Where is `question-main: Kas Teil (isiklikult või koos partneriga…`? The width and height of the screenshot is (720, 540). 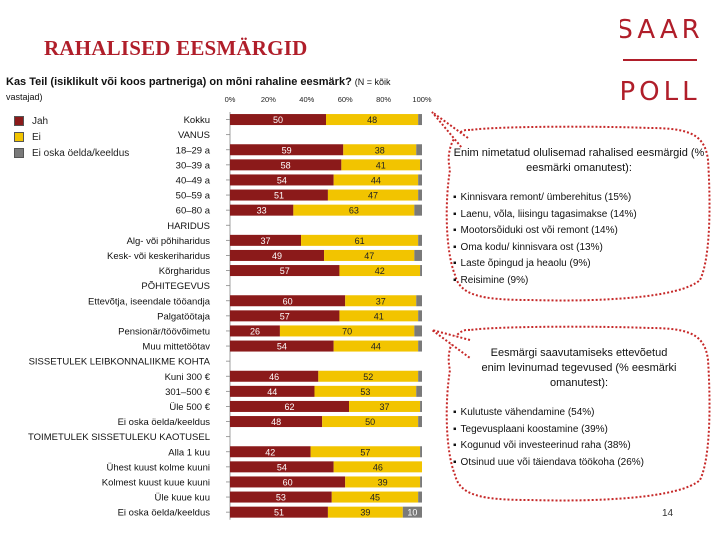
question-main: Kas Teil (isiklikult või koos partneriga… is located at coordinates (179, 82).